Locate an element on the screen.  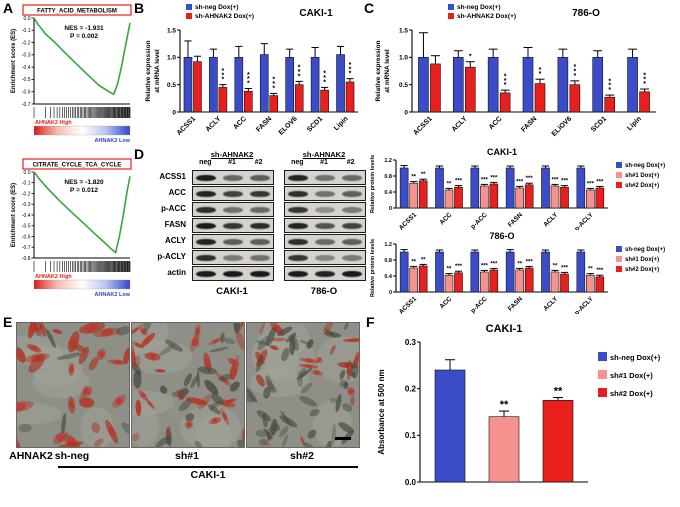
x-category-label: SCD1 is located at coordinates (315, 124).